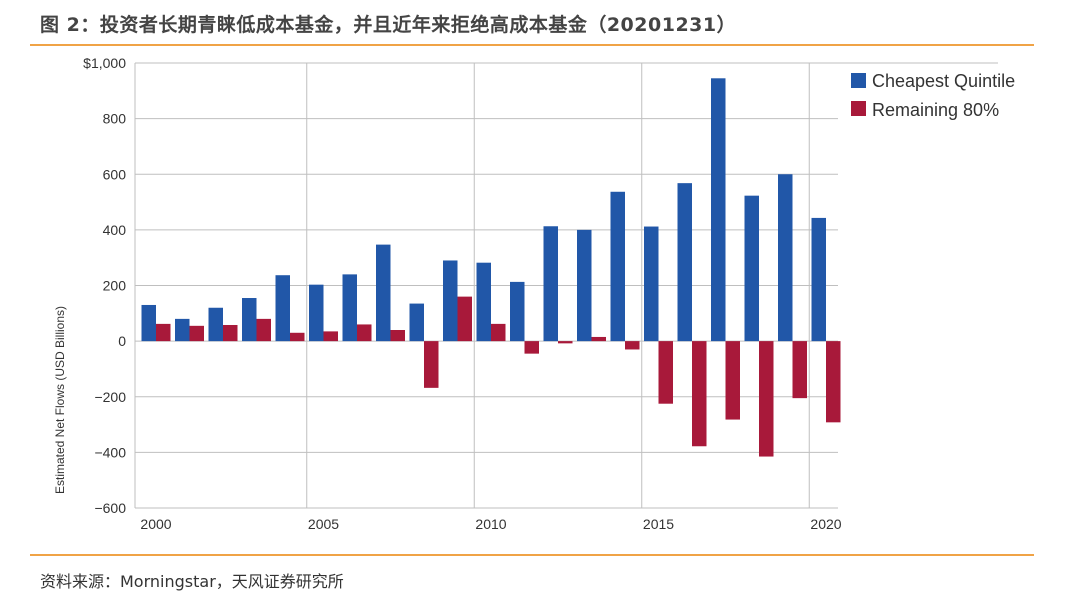 Image resolution: width=1080 pixels, height=601 pixels. What do you see at coordinates (450, 301) in the screenshot?
I see `bar-cheapest-2009` at bounding box center [450, 301].